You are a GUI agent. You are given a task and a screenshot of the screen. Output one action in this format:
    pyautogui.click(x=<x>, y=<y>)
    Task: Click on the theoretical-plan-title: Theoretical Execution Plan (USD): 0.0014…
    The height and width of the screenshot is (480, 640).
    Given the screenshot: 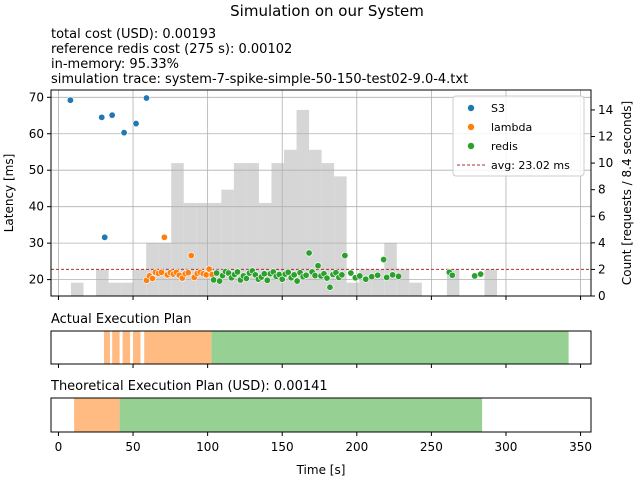 What is the action you would take?
    pyautogui.click(x=189, y=386)
    